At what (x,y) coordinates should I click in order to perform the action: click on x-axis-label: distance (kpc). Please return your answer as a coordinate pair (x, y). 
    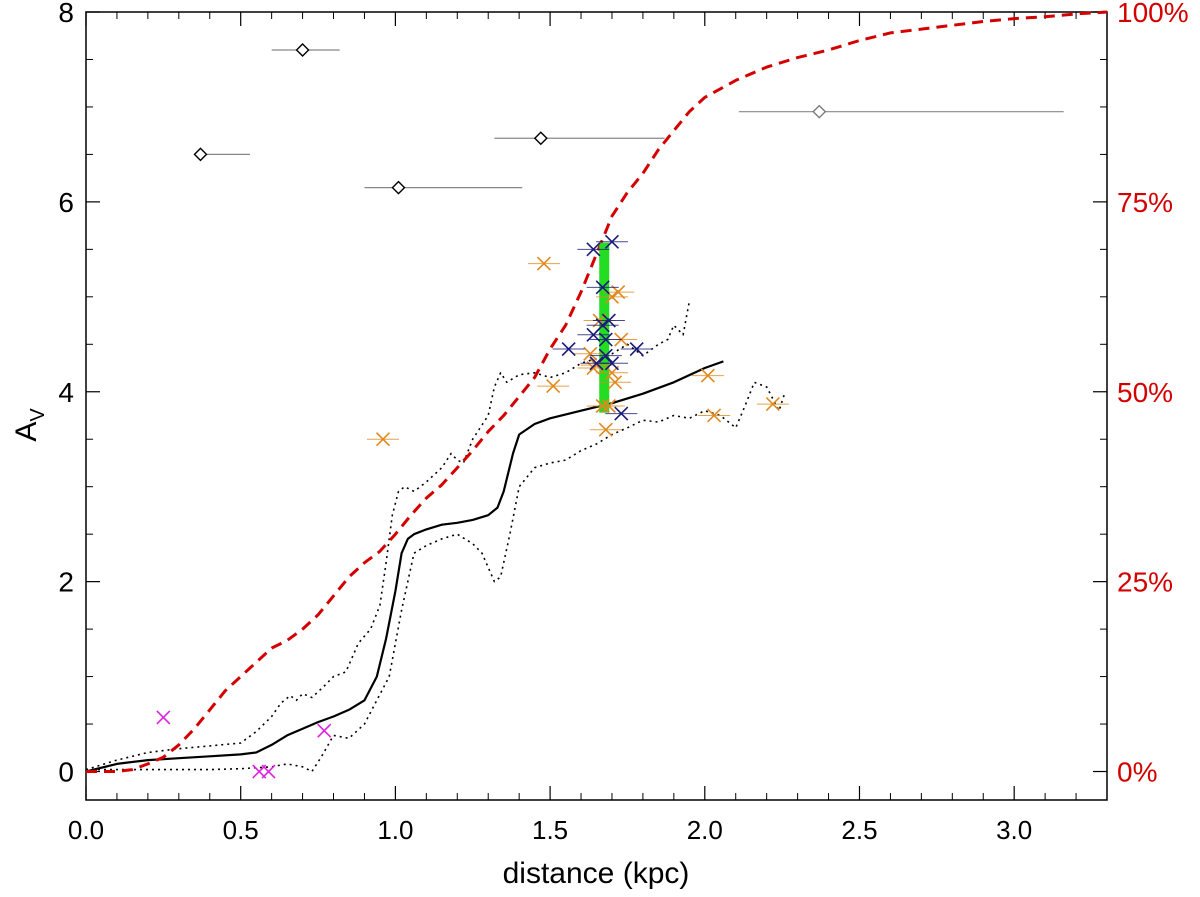
    Looking at the image, I should click on (596, 873).